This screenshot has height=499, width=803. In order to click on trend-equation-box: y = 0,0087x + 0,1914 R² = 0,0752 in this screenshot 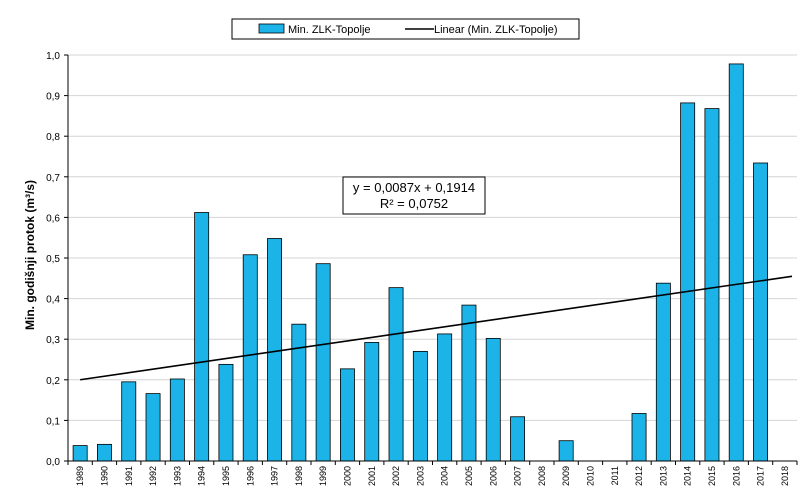, I will do `click(414, 195)`.